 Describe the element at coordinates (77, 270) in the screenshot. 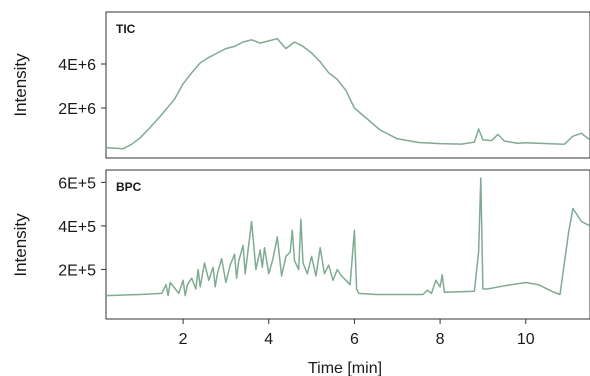

I see `bpc-y-tick-label: 2E+5` at that location.